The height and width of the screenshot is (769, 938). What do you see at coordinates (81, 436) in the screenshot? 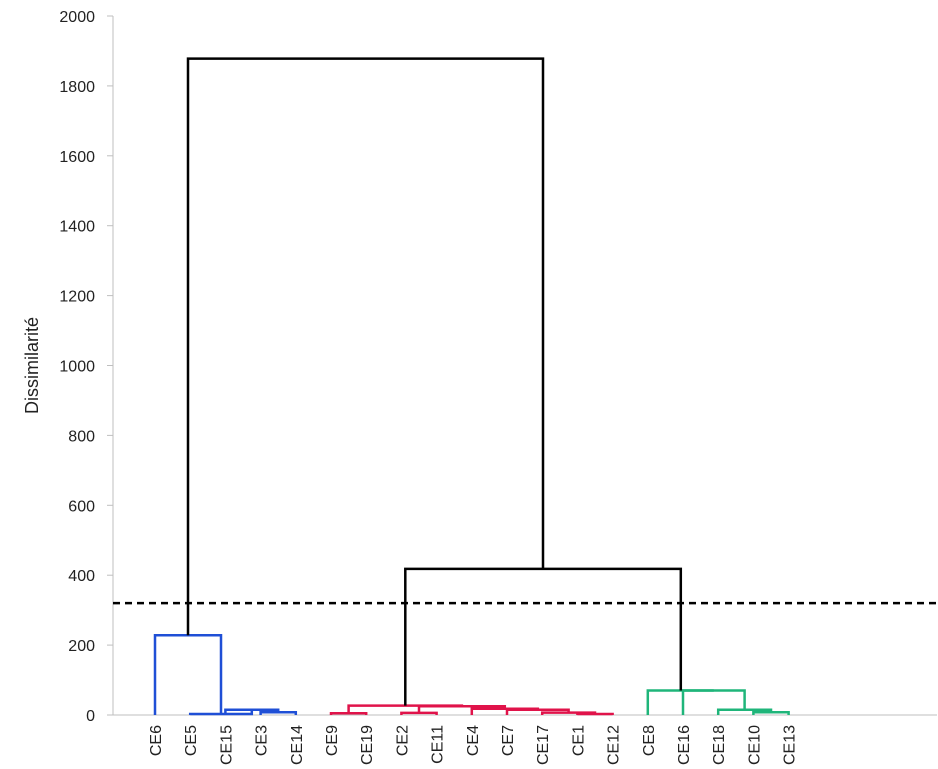
I see `y-tick-label: 800` at bounding box center [81, 436].